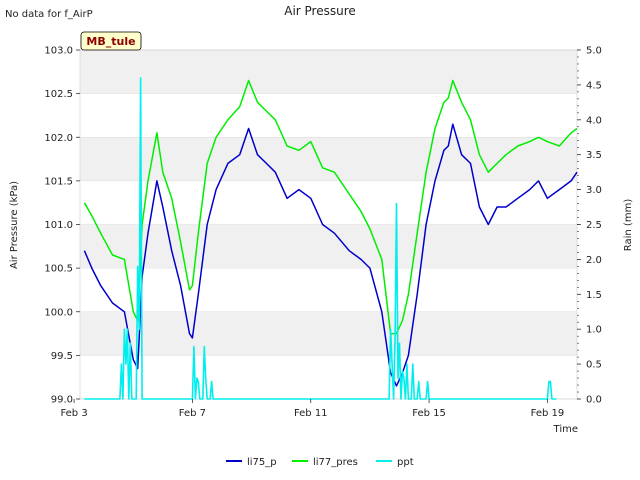 Image resolution: width=640 pixels, height=480 pixels. What do you see at coordinates (429, 413) in the screenshot?
I see `x-tick-label: Feb 15` at bounding box center [429, 413].